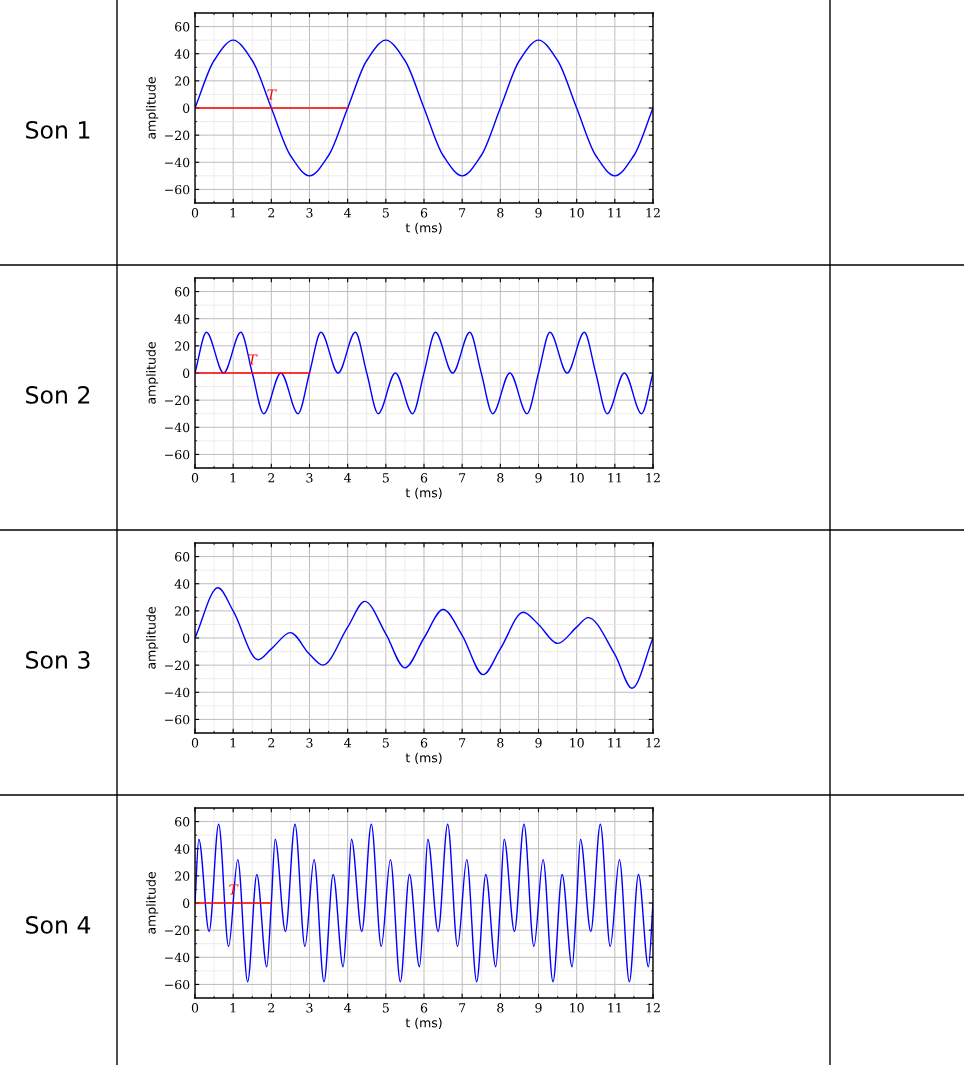  What do you see at coordinates (58, 129) in the screenshot?
I see `text: Son 1` at bounding box center [58, 129].